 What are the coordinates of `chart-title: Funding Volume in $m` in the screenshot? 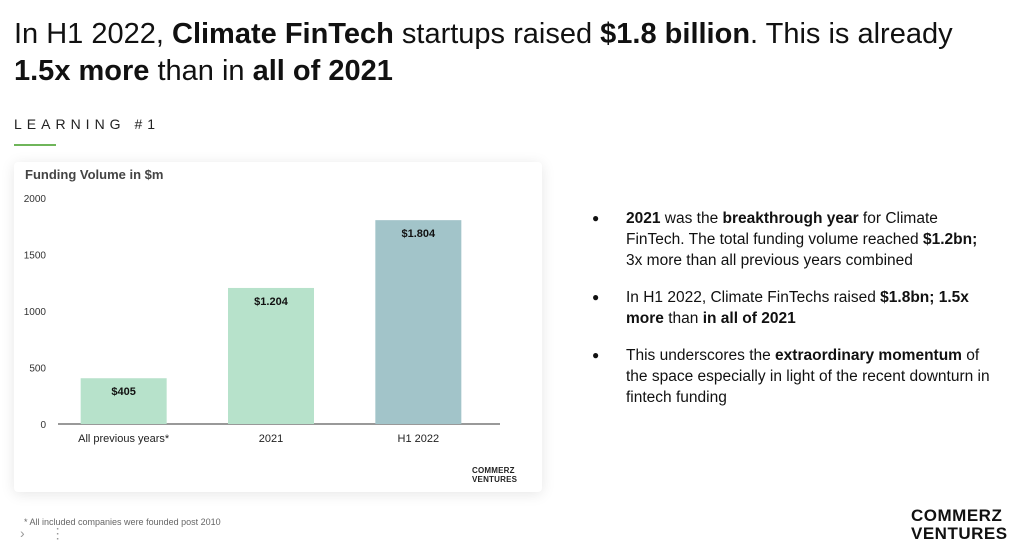 It's located at (94, 174).